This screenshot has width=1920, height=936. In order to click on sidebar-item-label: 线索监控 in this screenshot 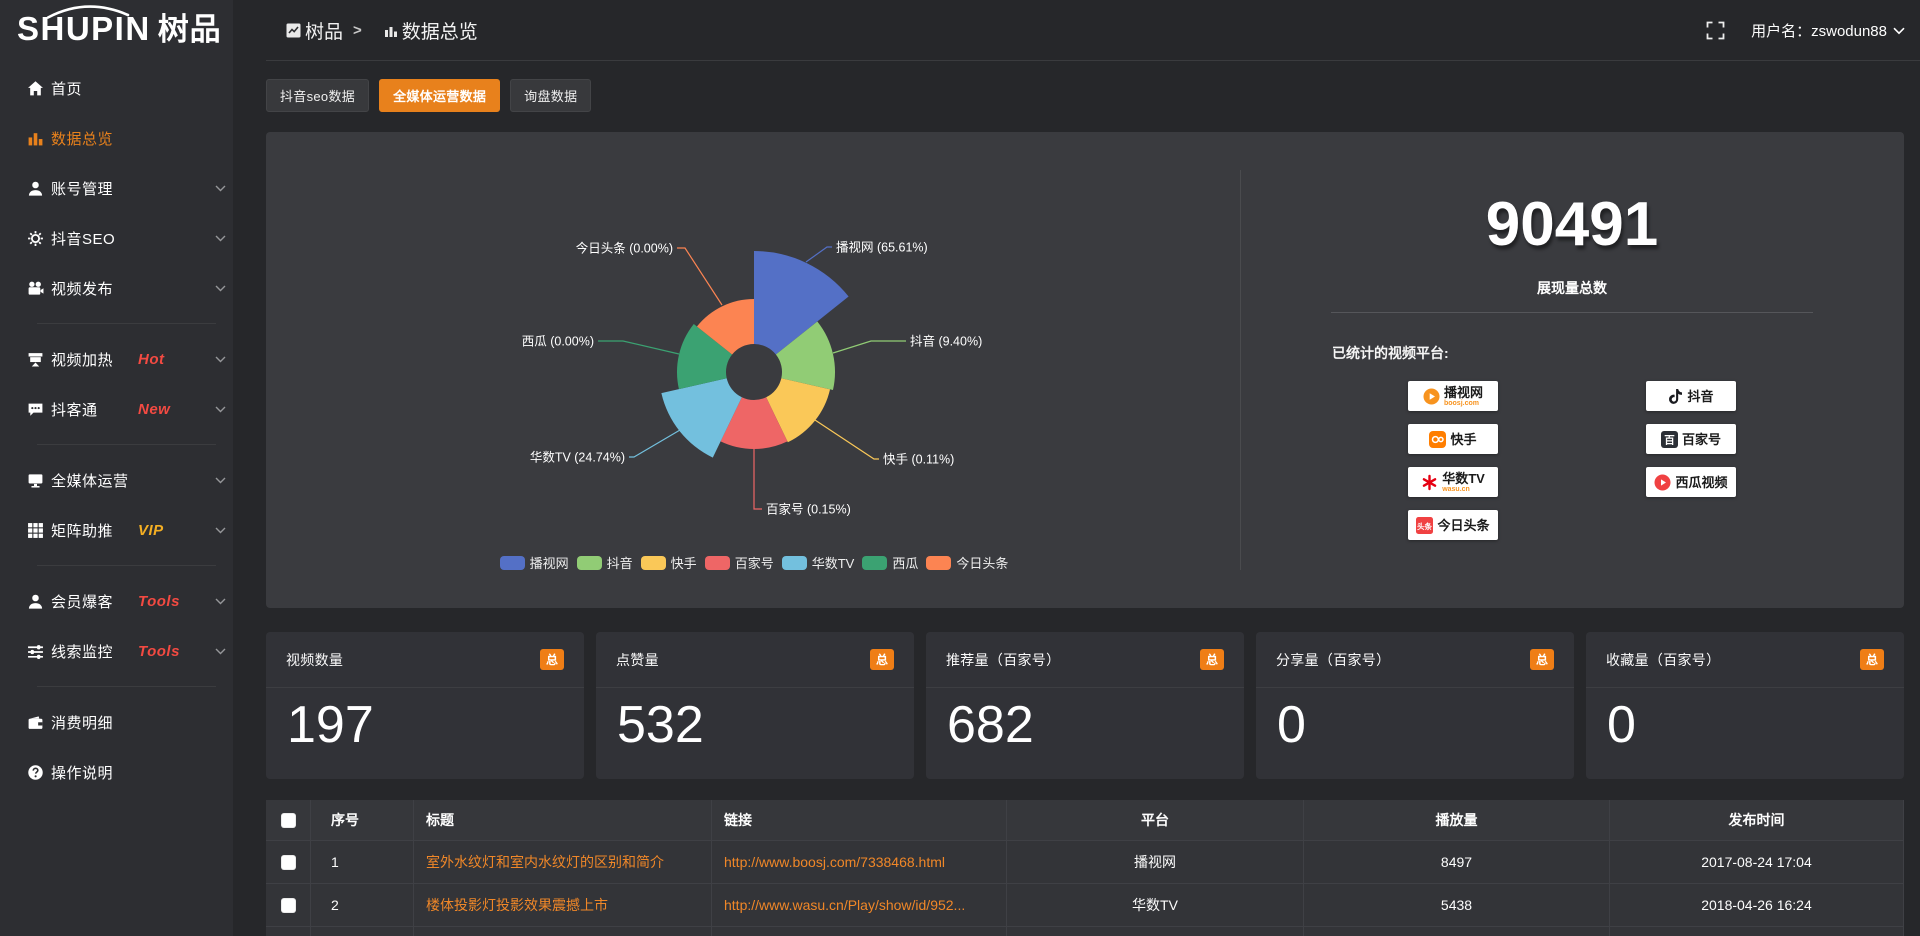, I will do `click(82, 652)`.